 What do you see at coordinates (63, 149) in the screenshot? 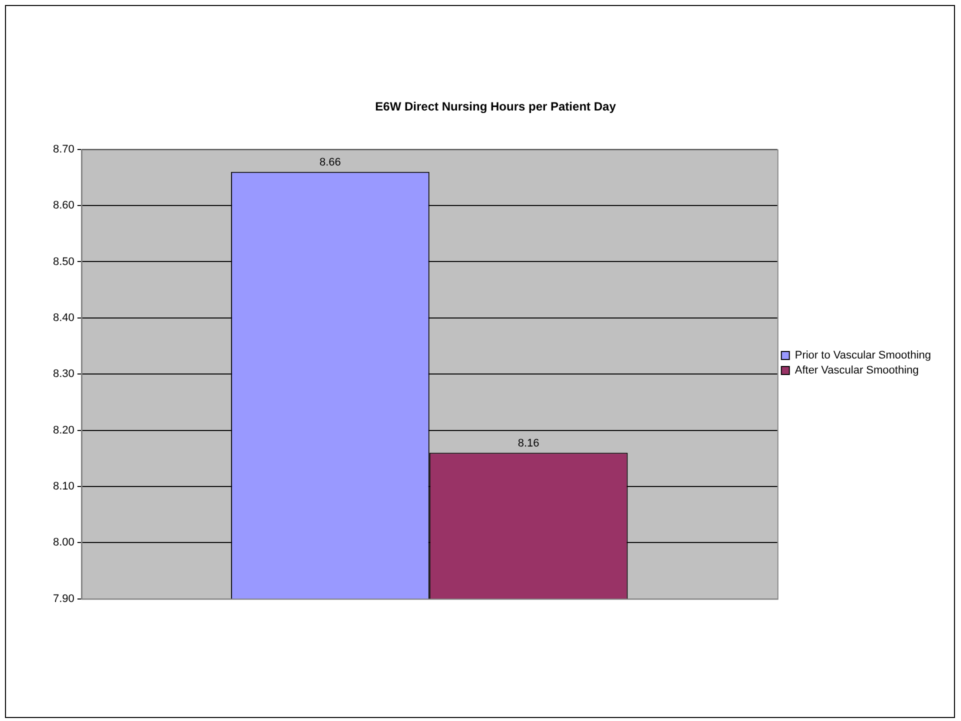
I see `y-tick-label: 8.70` at bounding box center [63, 149].